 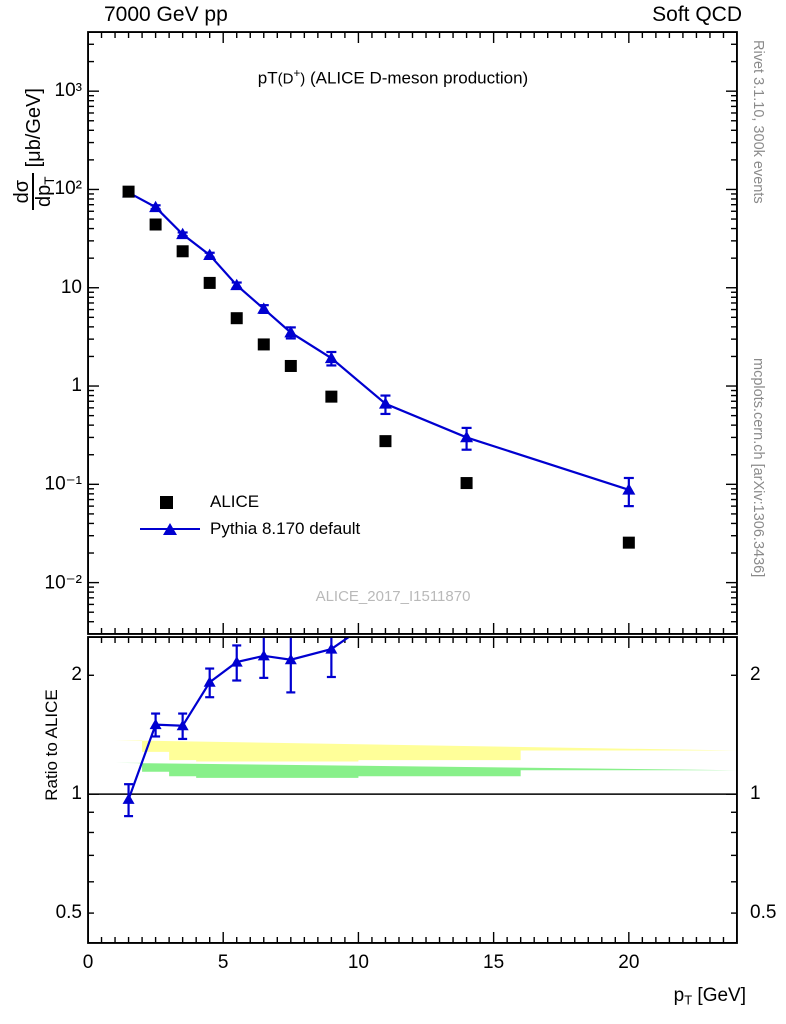 I want to click on plot-title-observable: pT, so click(x=267, y=78).